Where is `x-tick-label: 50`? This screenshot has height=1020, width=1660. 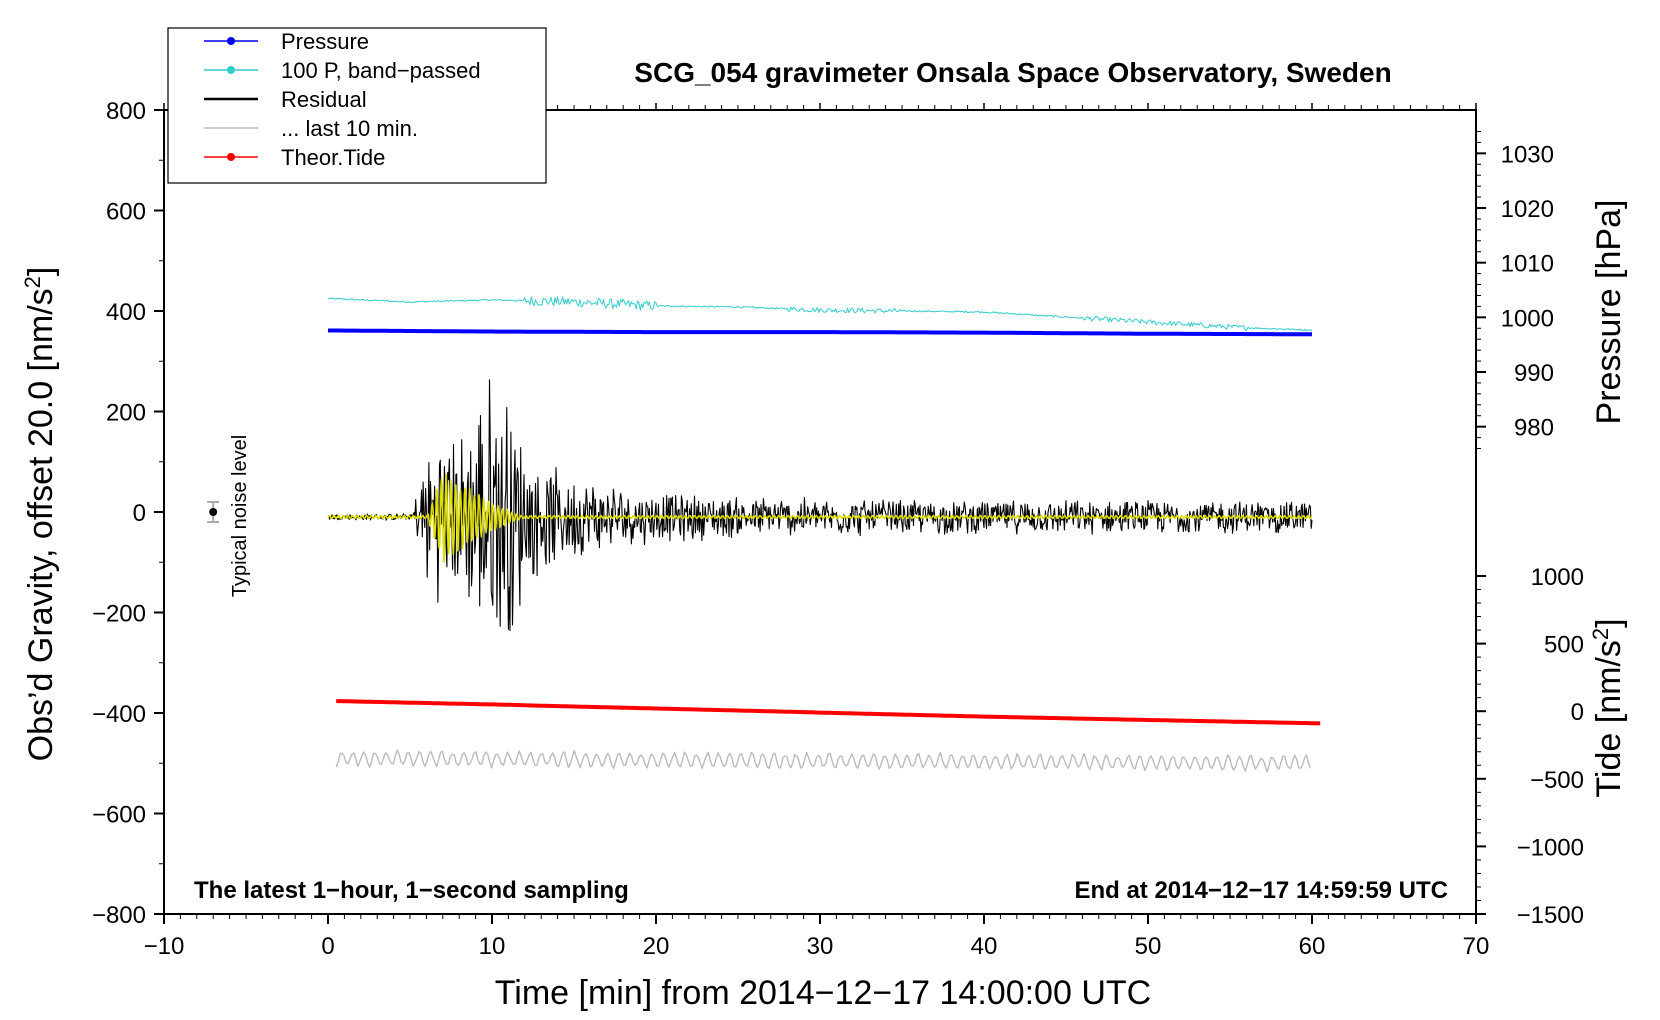
x-tick-label: 50 is located at coordinates (1148, 946).